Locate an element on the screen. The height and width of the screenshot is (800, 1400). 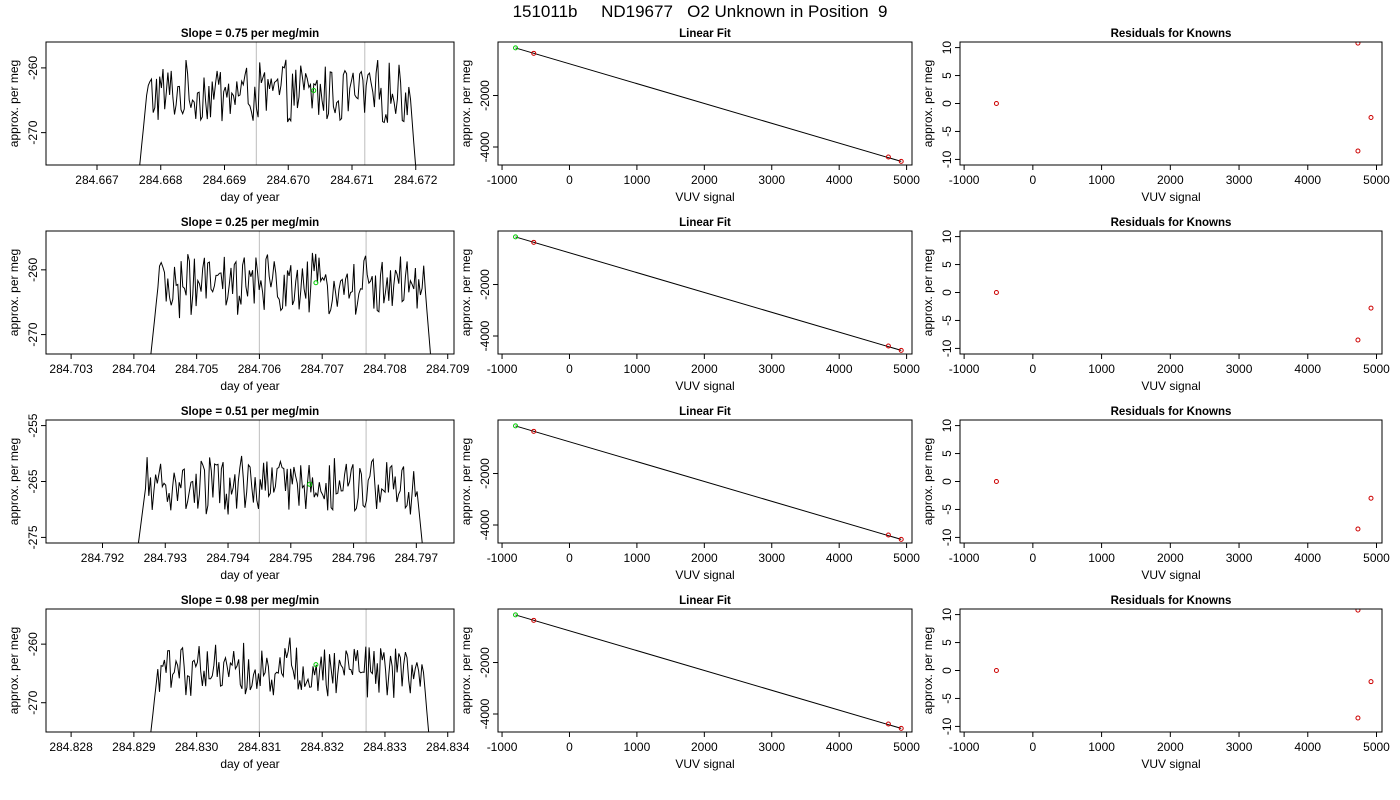
x-tick-label: 284.704 is located at coordinates (134, 369).